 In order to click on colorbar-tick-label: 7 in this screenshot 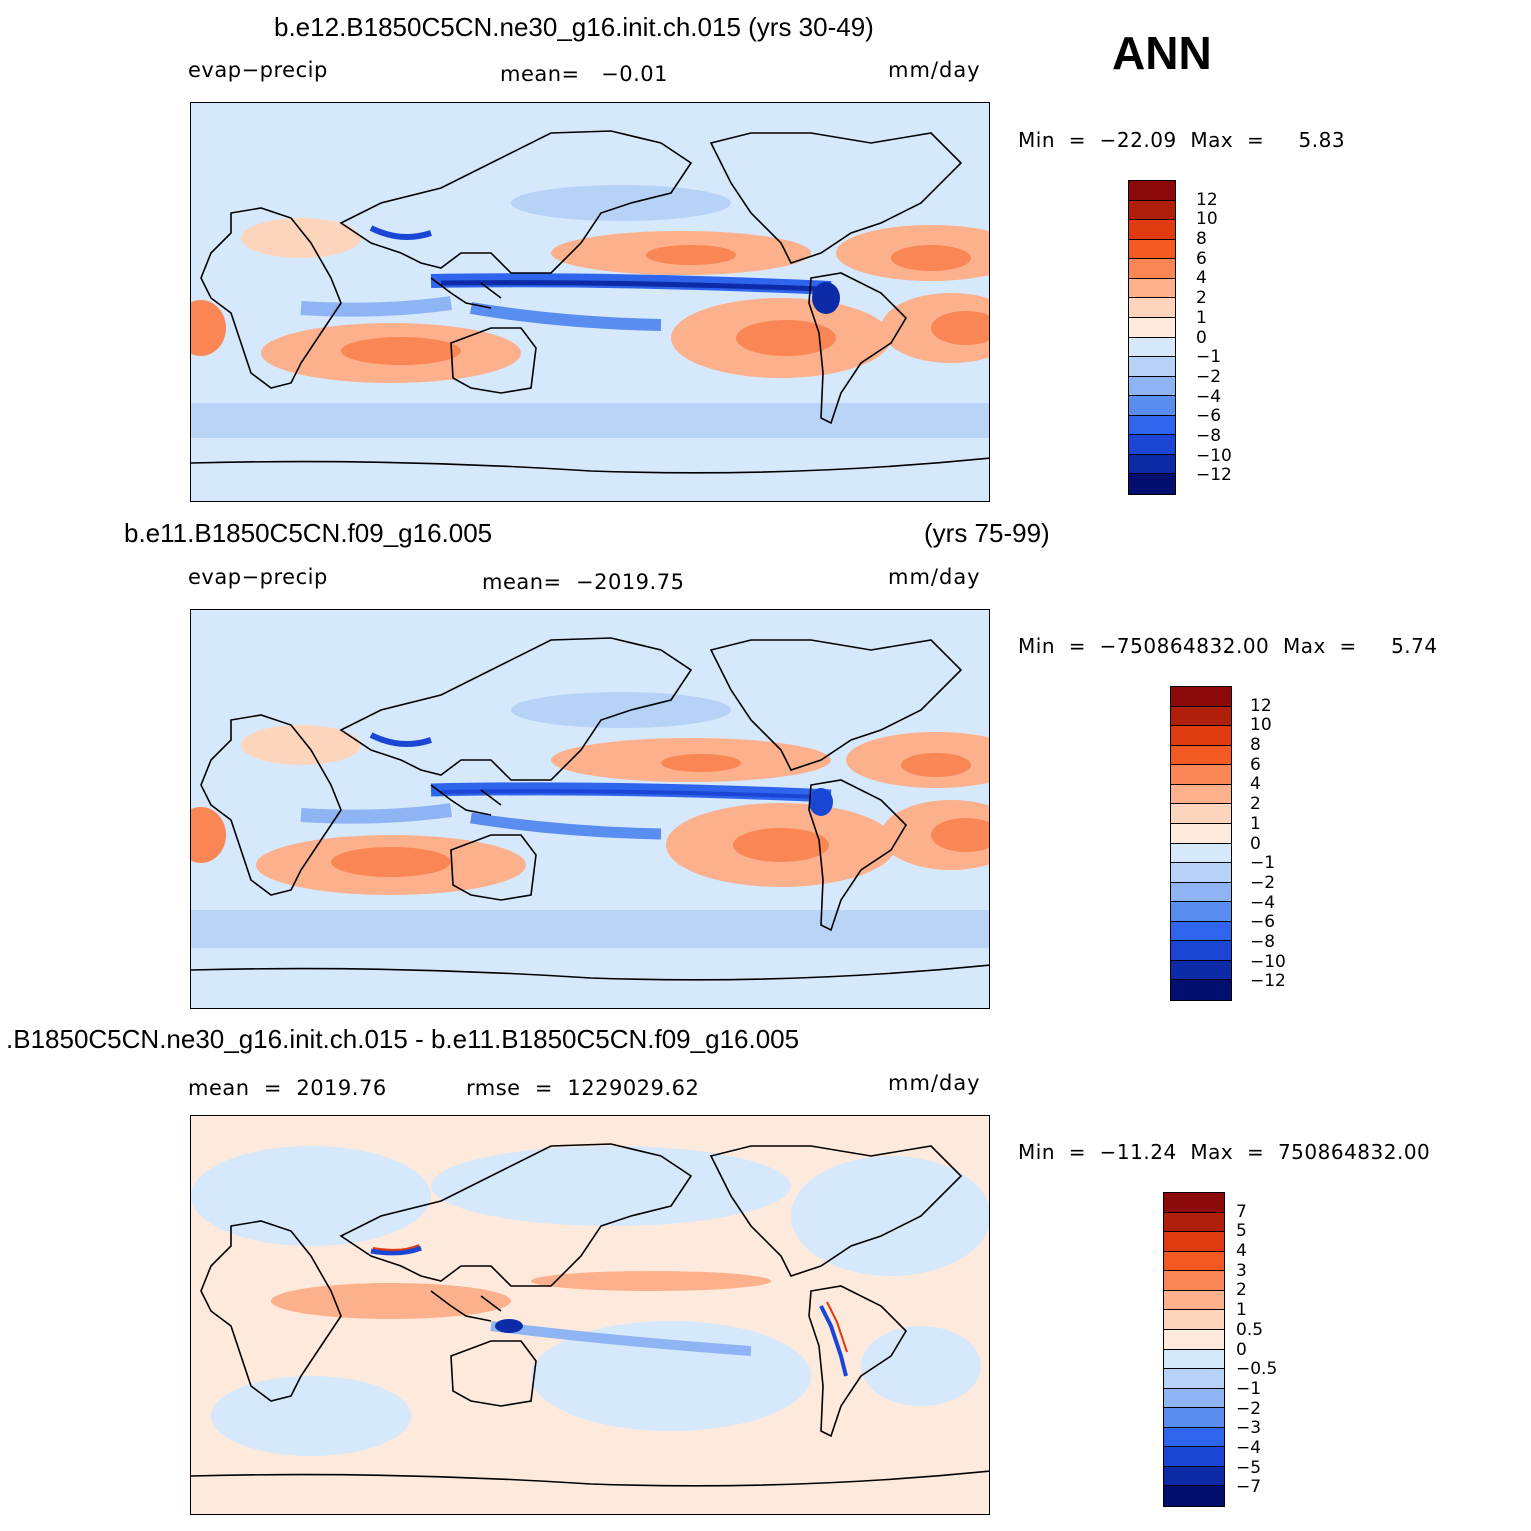, I will do `click(1241, 1211)`.